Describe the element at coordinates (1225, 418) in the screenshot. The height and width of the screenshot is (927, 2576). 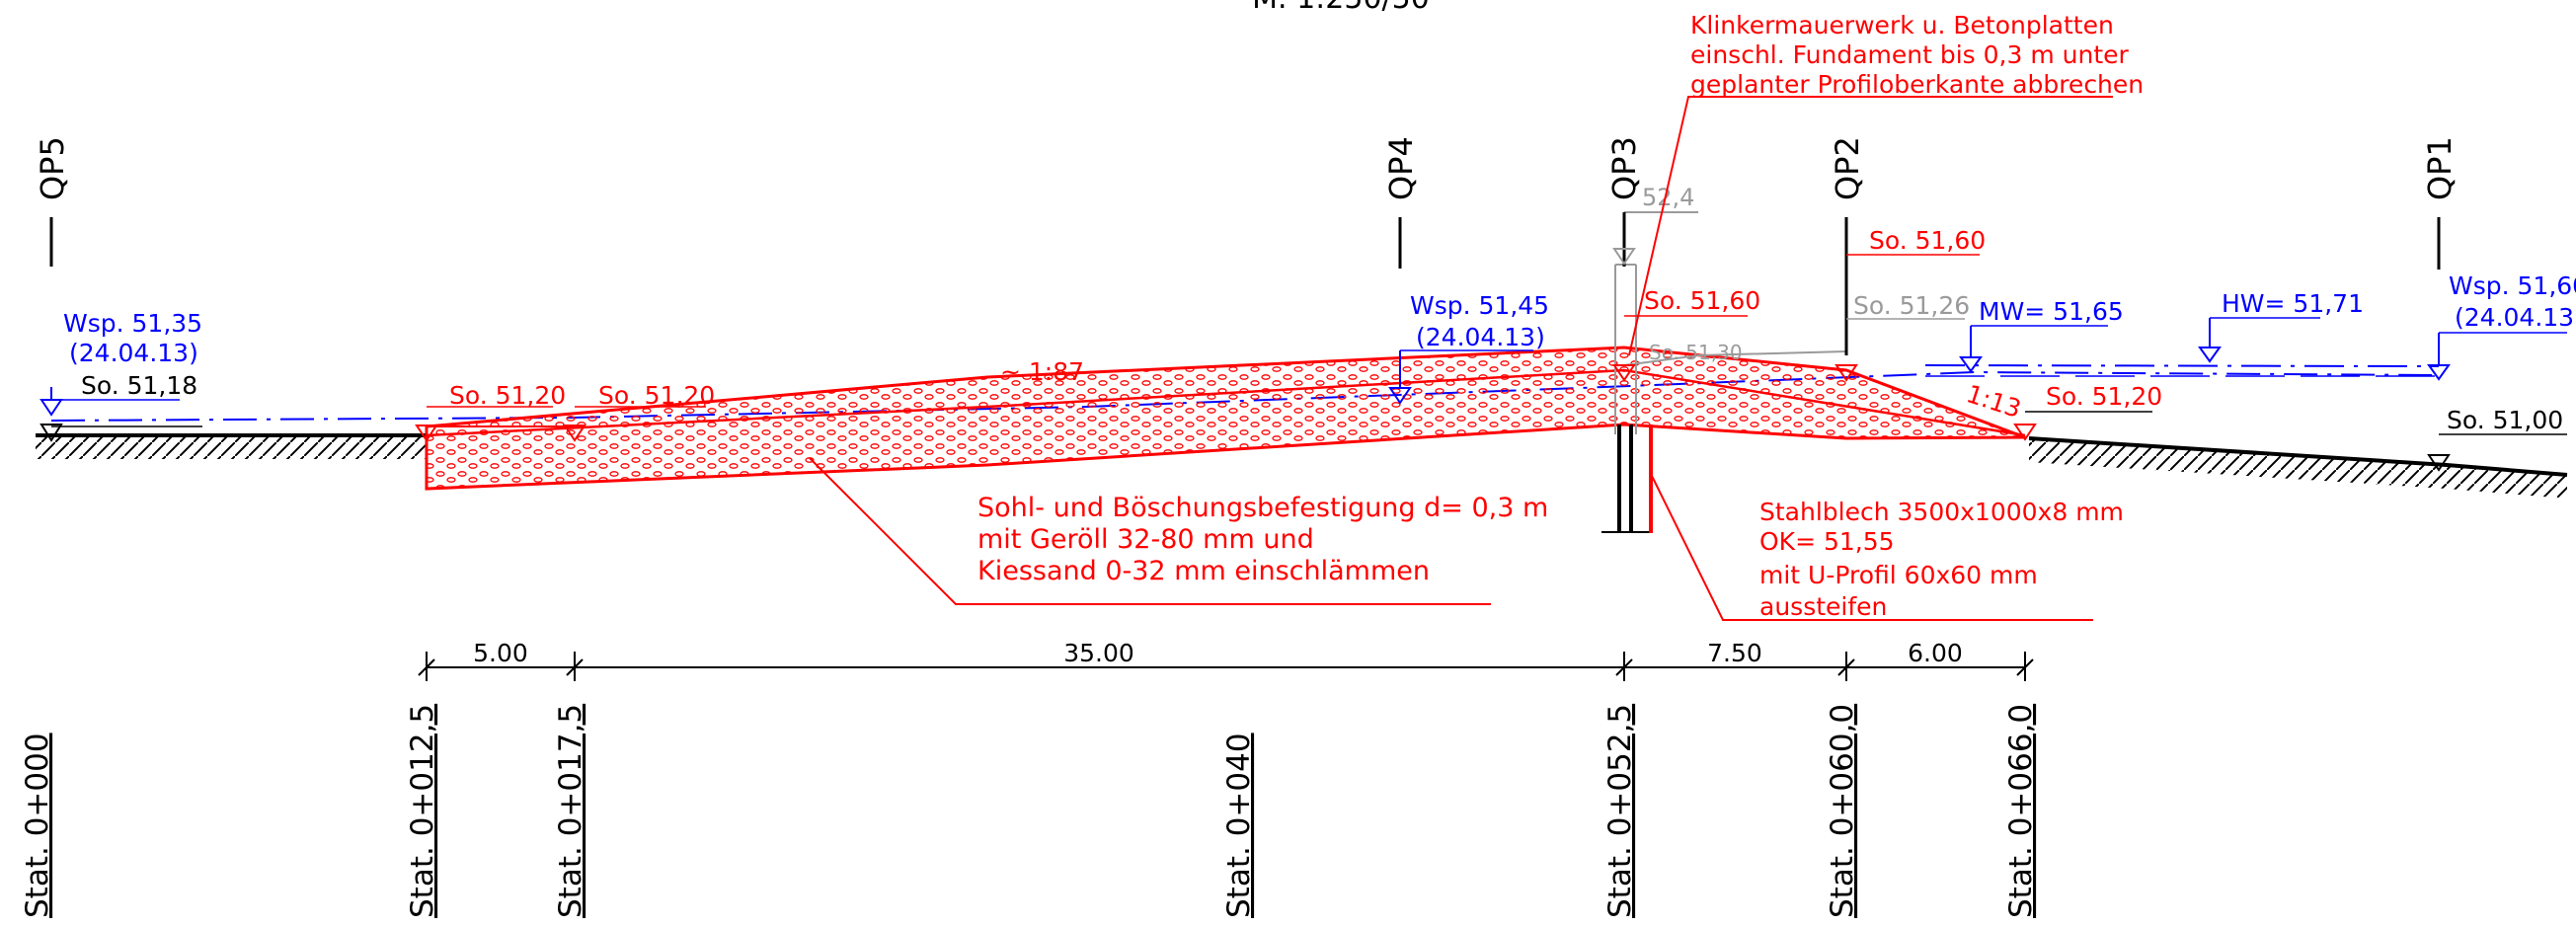
I see `bed-reinforcement` at that location.